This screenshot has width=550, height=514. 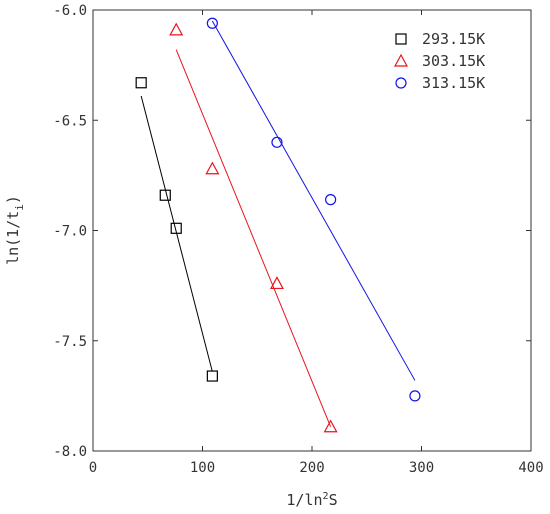 What do you see at coordinates (401, 39) in the screenshot?
I see `legend-marker-293.15K` at bounding box center [401, 39].